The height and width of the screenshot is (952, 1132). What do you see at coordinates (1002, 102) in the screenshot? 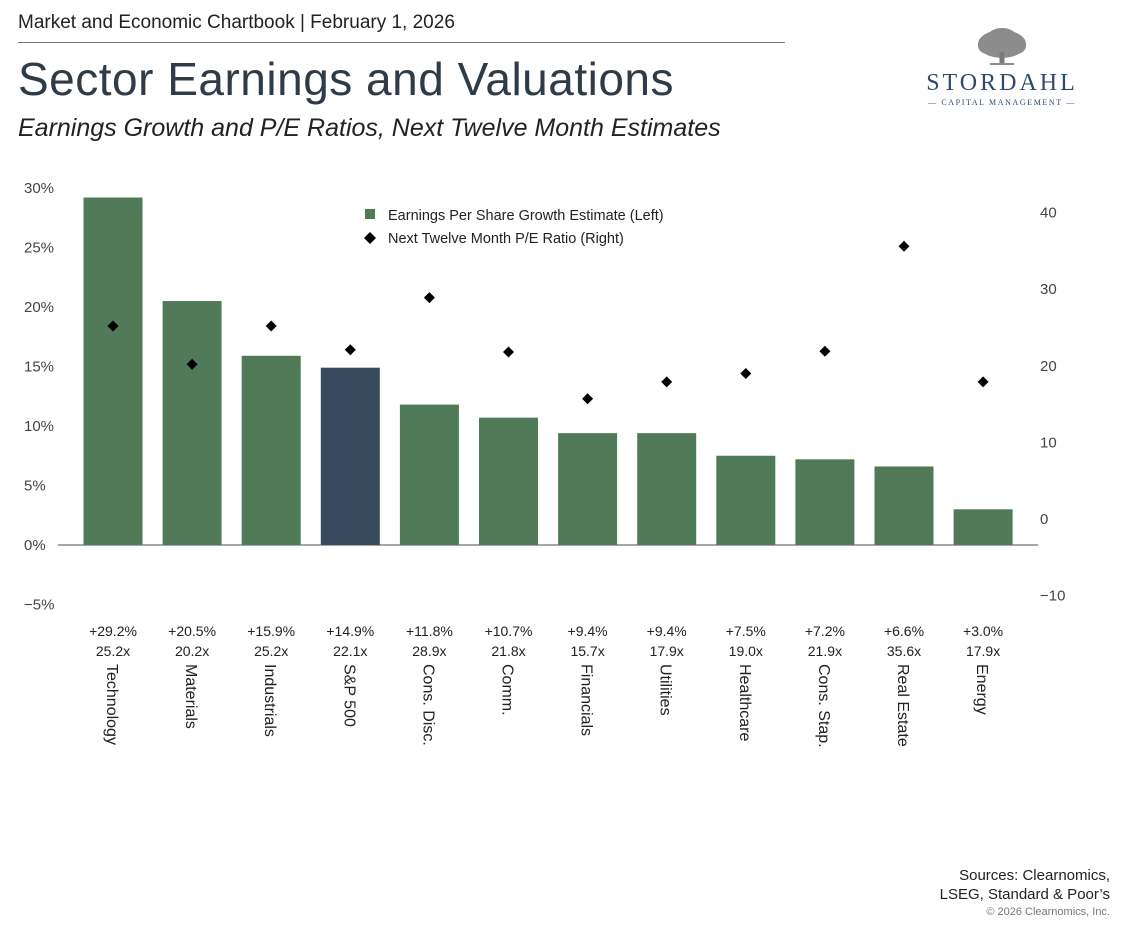
I see `logo-tagline: — CAPITAL MANAGEMENT —` at bounding box center [1002, 102].